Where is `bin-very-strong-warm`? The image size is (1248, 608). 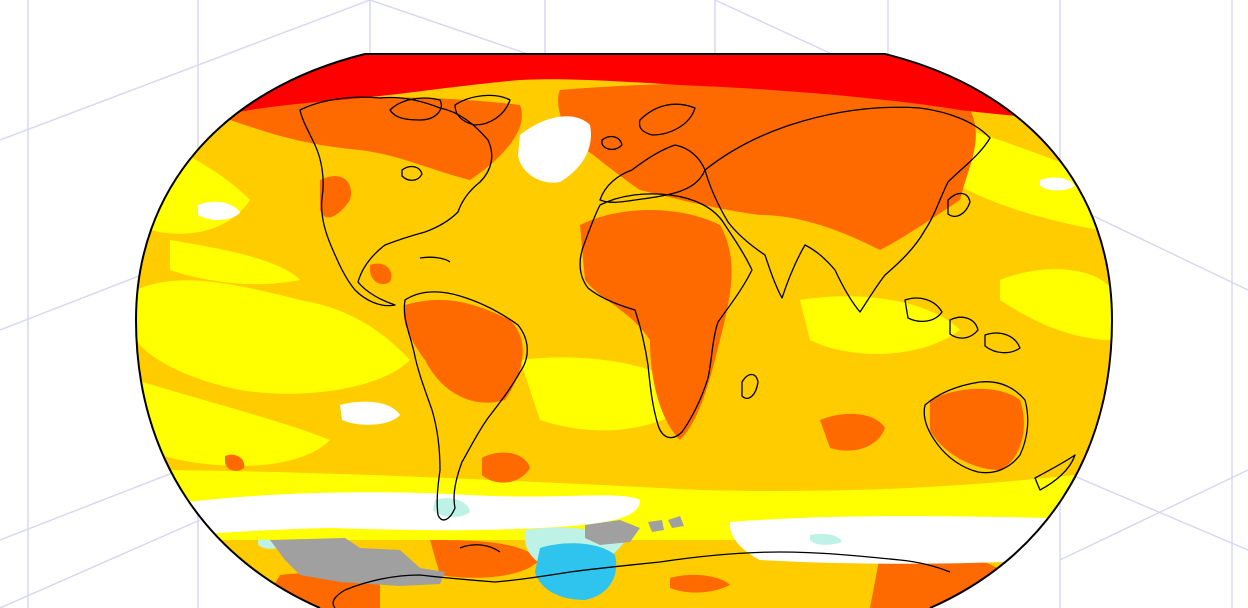
bin-very-strong-warm is located at coordinates (624, 92).